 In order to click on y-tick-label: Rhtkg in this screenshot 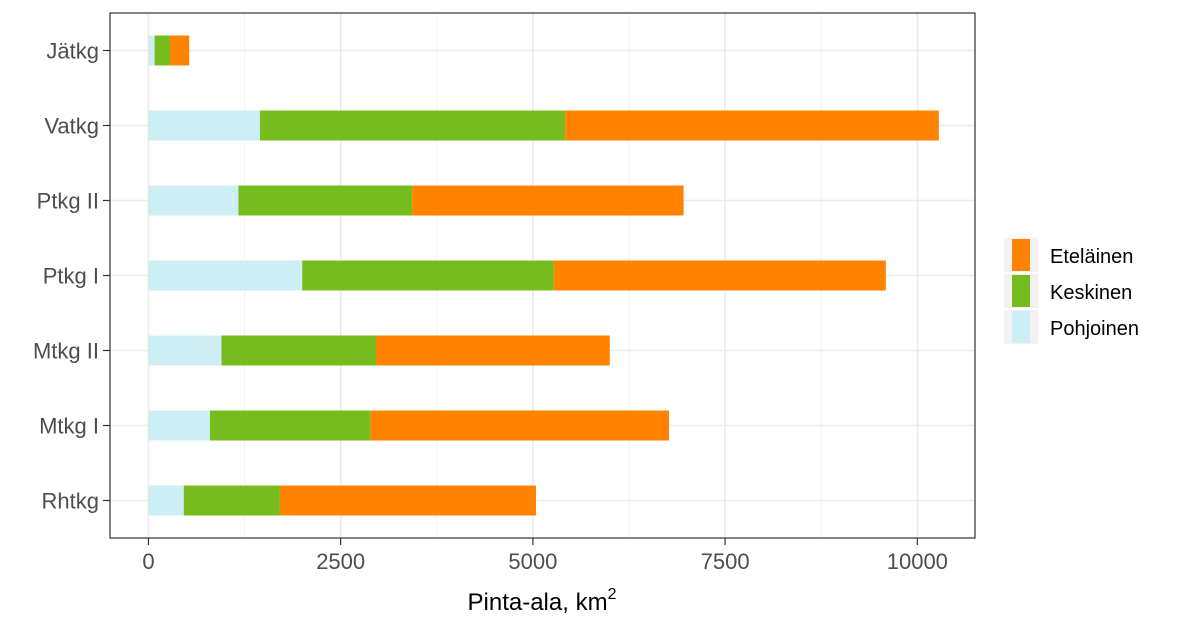, I will do `click(70, 501)`.